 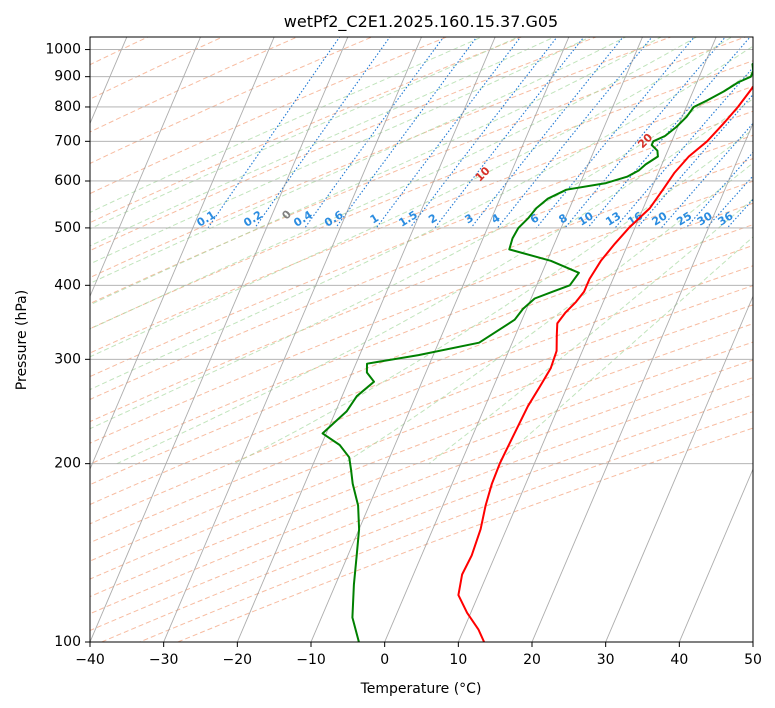 What do you see at coordinates (458, 660) in the screenshot?
I see `x-tick-label: 10` at bounding box center [458, 660].